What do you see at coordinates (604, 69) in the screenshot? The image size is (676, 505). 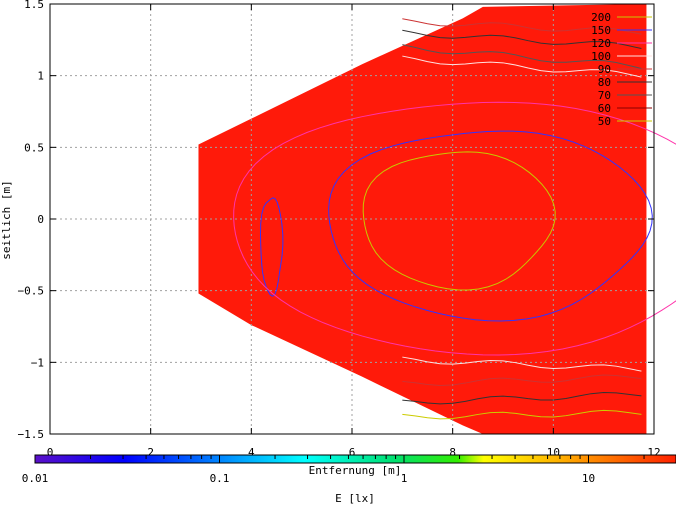 I see `legend-label-90: 90` at bounding box center [604, 69].